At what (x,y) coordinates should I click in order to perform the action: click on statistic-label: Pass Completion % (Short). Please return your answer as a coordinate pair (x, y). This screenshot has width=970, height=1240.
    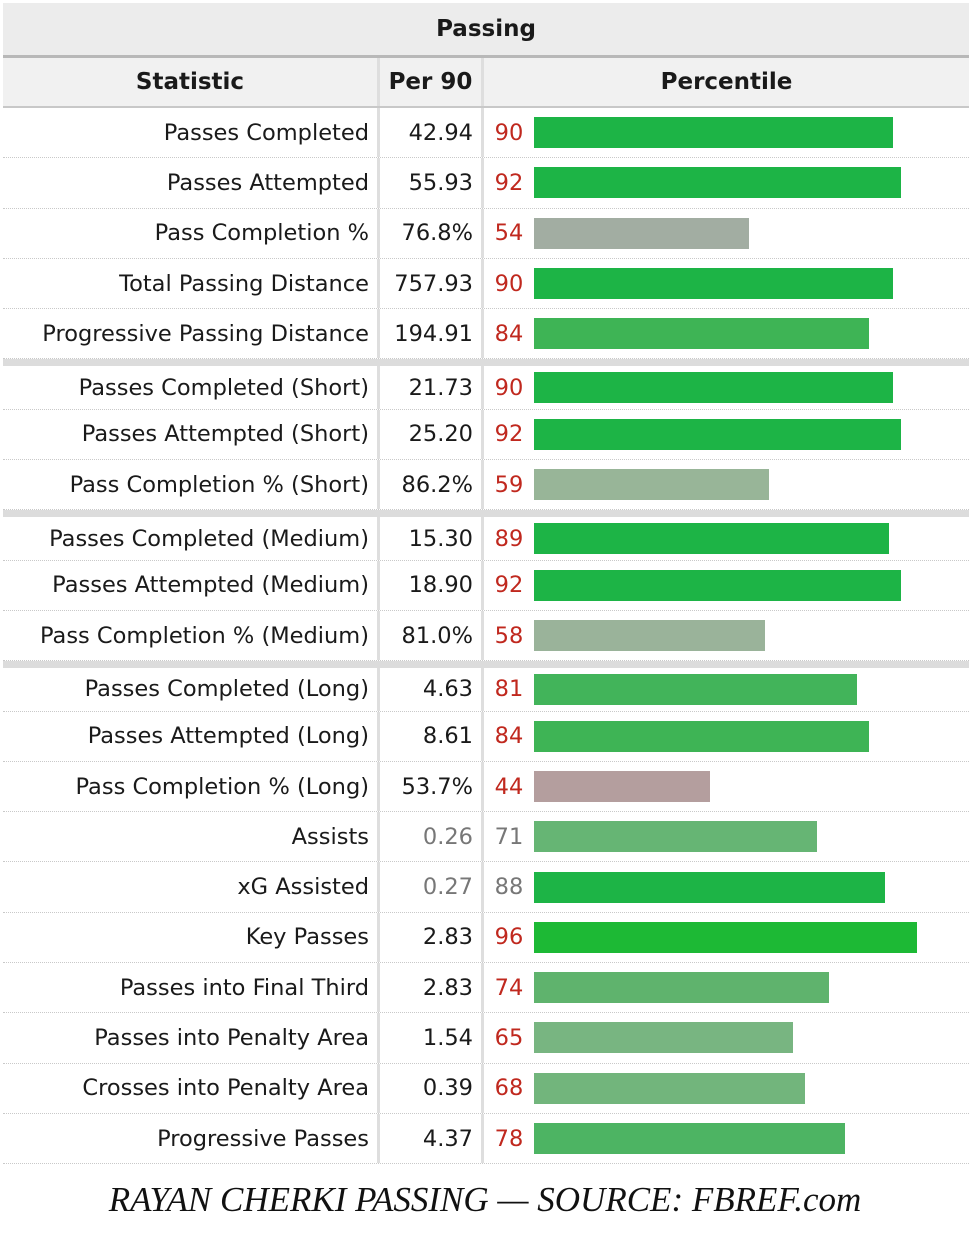
    Looking at the image, I should click on (191, 485).